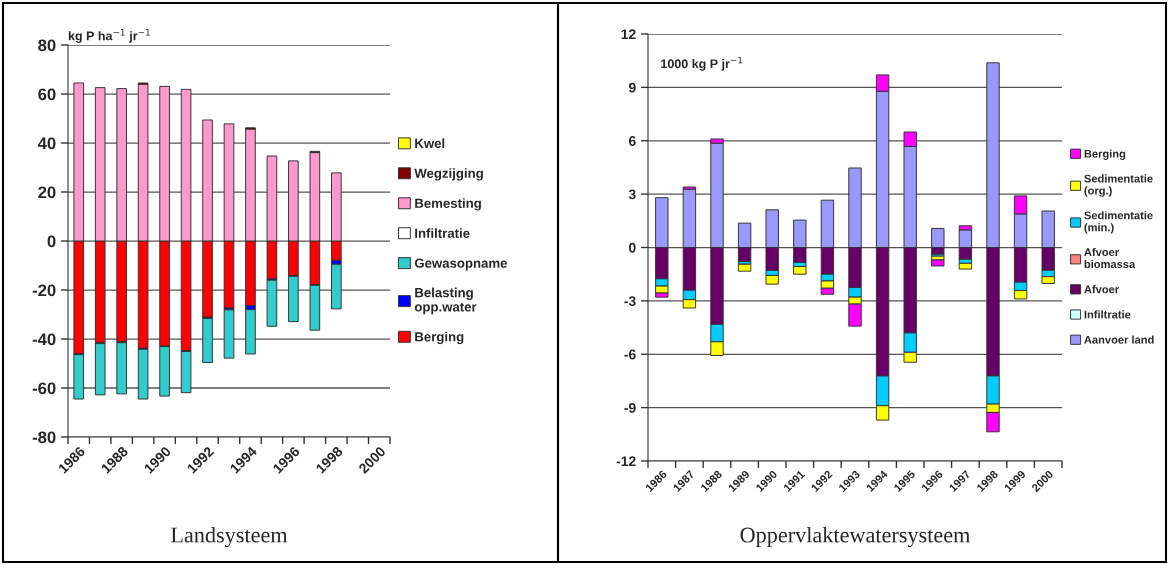 The width and height of the screenshot is (1169, 565). Describe the element at coordinates (632, 194) in the screenshot. I see `y-tick-label: 3` at that location.